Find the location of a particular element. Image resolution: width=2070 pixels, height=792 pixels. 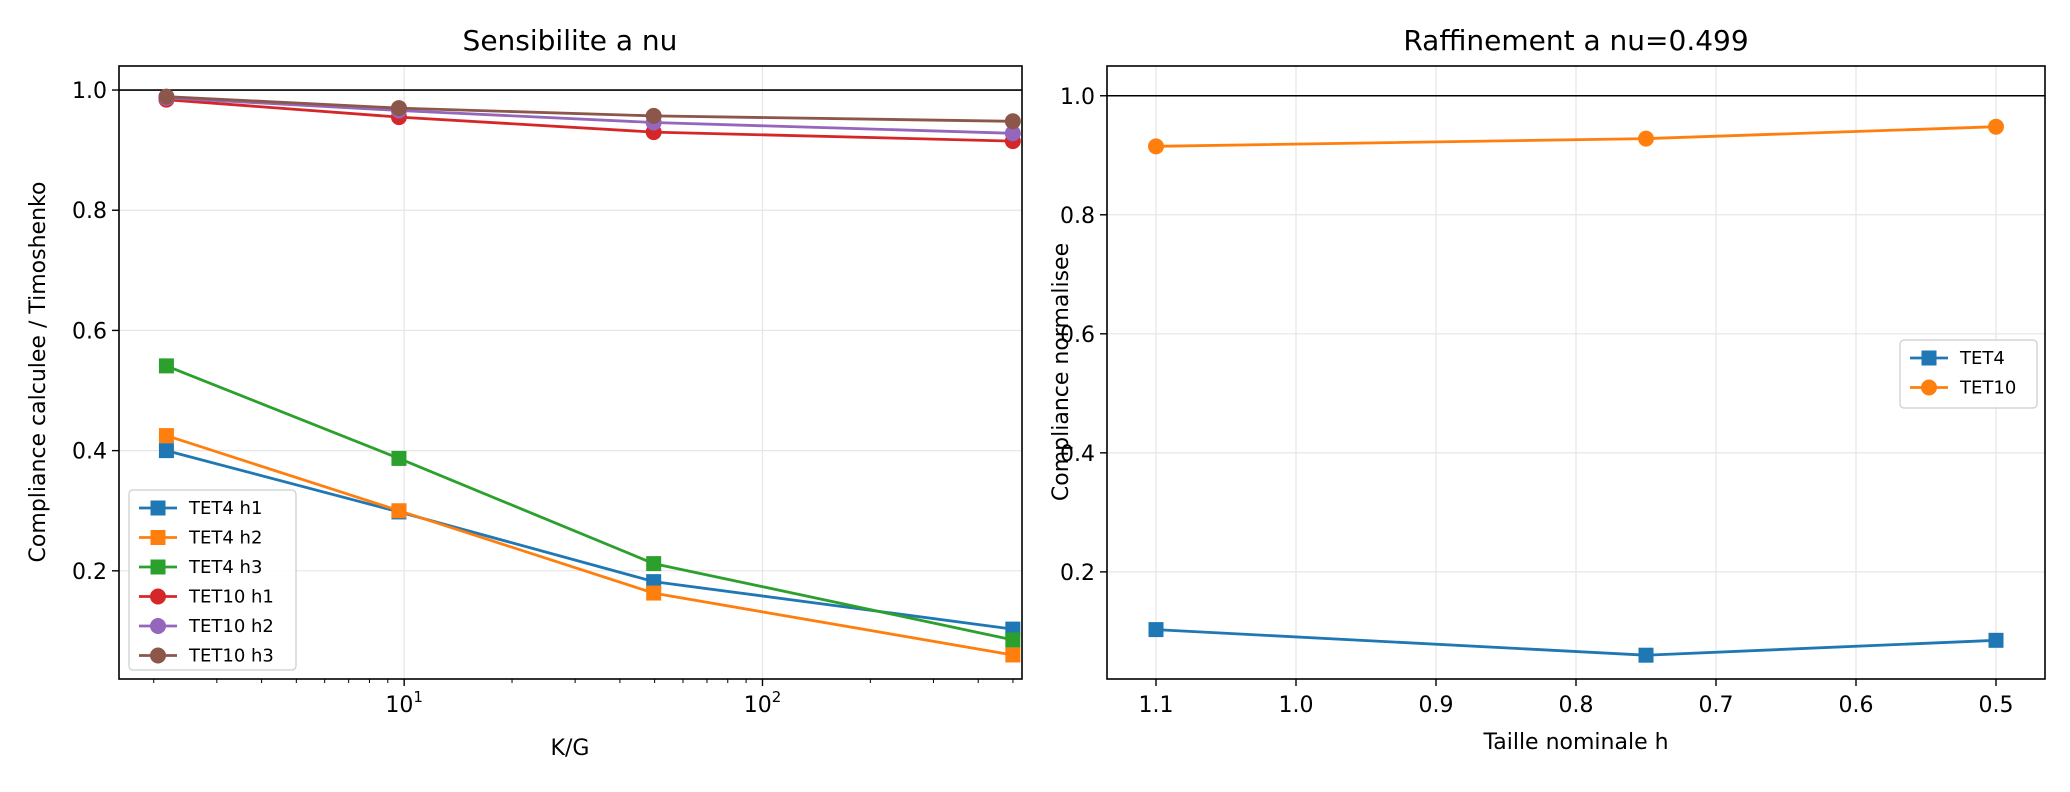

legend-entry: TET4 h3 is located at coordinates (200, 567).